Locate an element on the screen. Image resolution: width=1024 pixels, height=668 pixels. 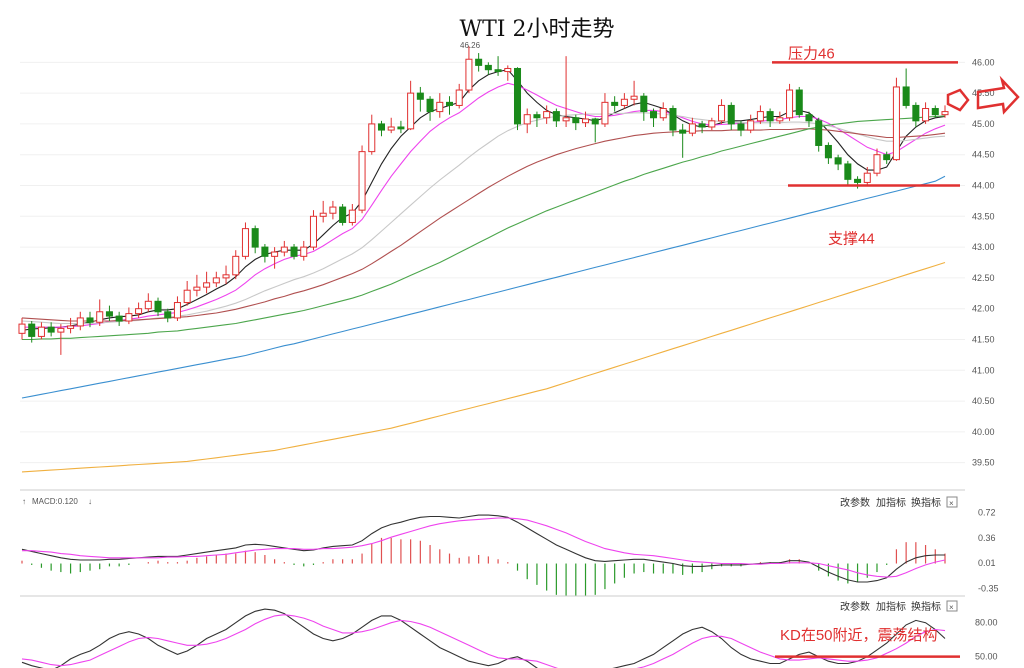
close-icon-glyph: × is located at coordinates (951, 607).